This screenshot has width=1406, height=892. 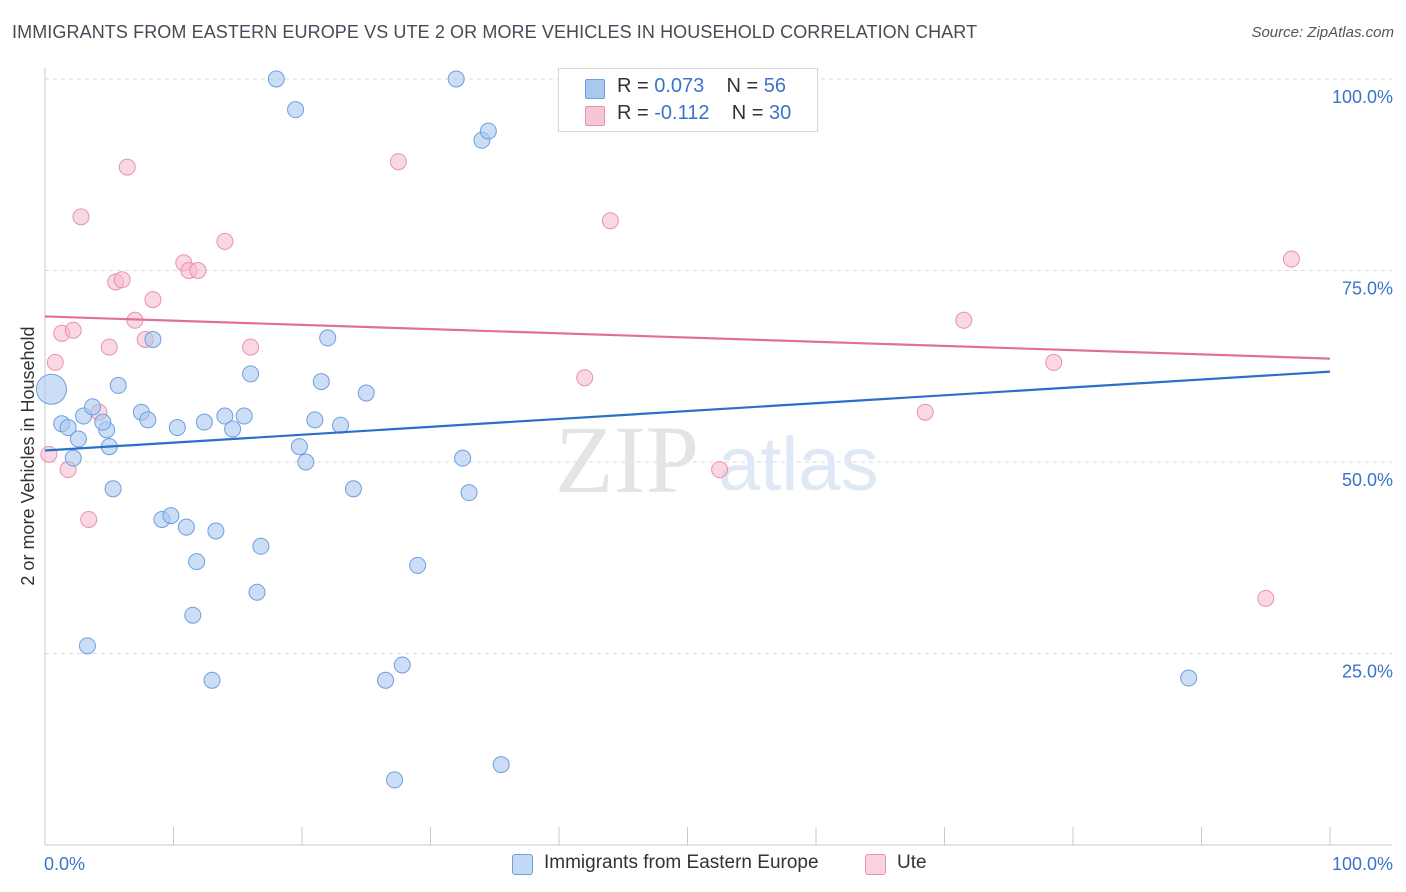 What do you see at coordinates (682, 113) in the screenshot?
I see `legend-r-value: -0.112` at bounding box center [682, 113].